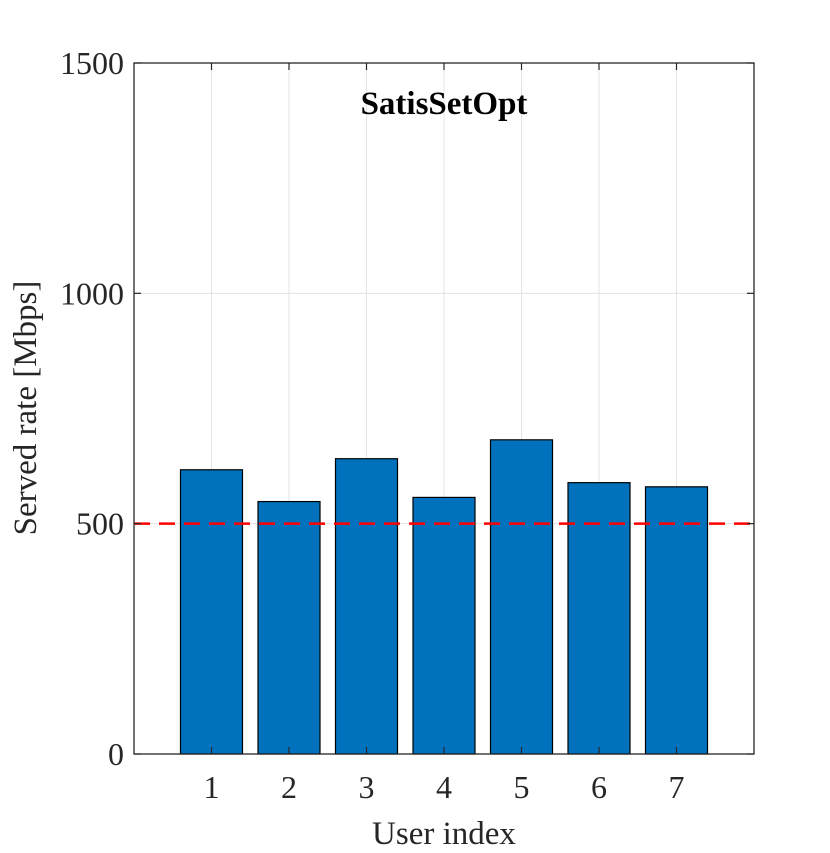 This screenshot has height=853, width=830. What do you see at coordinates (444, 104) in the screenshot?
I see `chart-title: SatisSetOpt` at bounding box center [444, 104].